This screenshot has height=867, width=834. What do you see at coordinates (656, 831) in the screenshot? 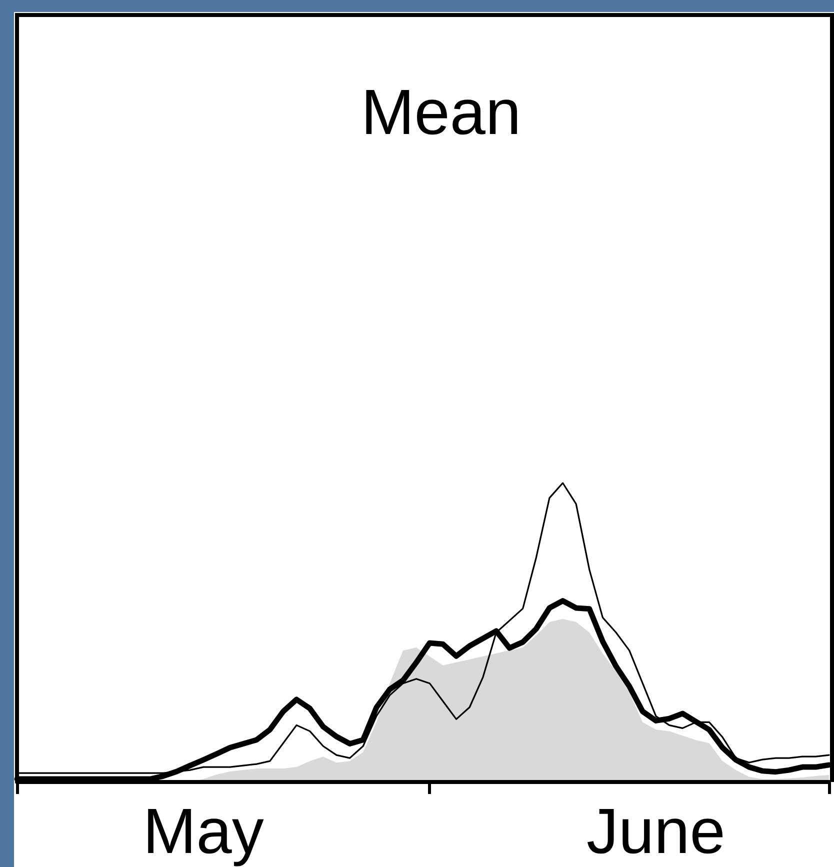
I see `x-tick-label: June` at bounding box center [656, 831].